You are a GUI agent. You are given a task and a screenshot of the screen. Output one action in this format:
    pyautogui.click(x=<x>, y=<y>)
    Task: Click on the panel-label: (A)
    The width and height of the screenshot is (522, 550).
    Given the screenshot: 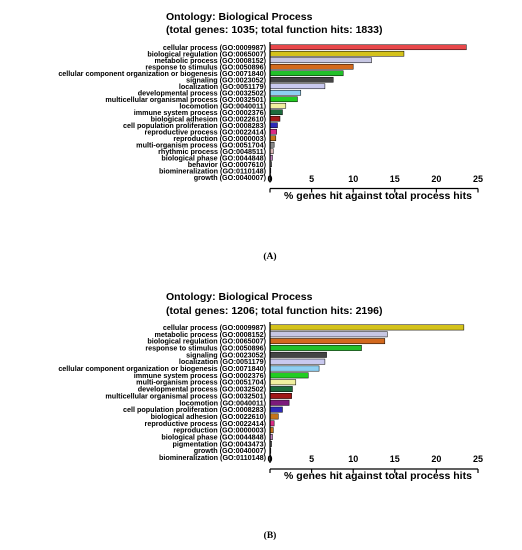 What is the action you would take?
    pyautogui.click(x=269, y=256)
    